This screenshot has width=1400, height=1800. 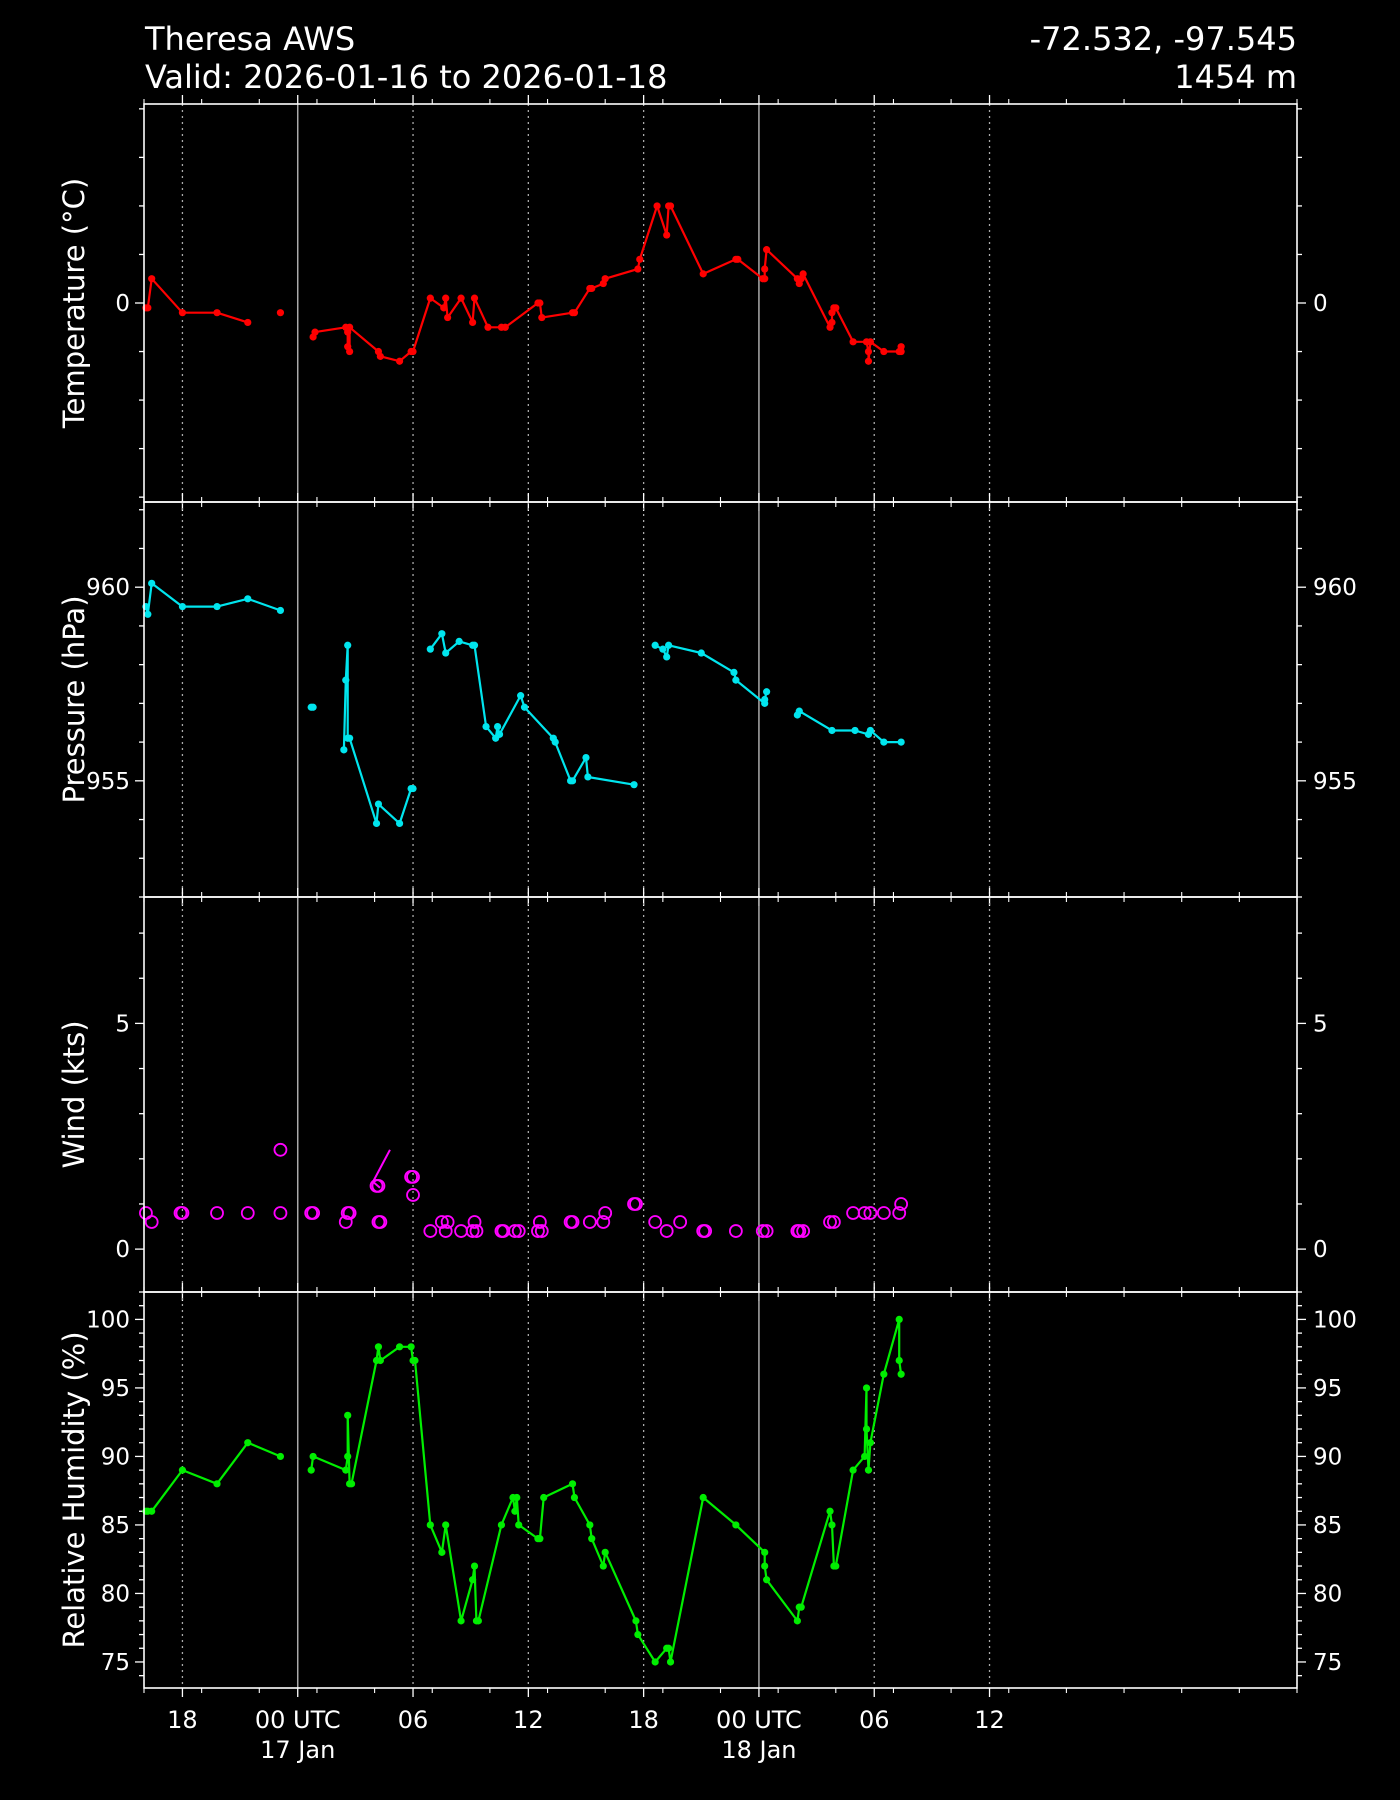 What do you see at coordinates (413, 1720) in the screenshot?
I see `x-tick-label: 06` at bounding box center [413, 1720].